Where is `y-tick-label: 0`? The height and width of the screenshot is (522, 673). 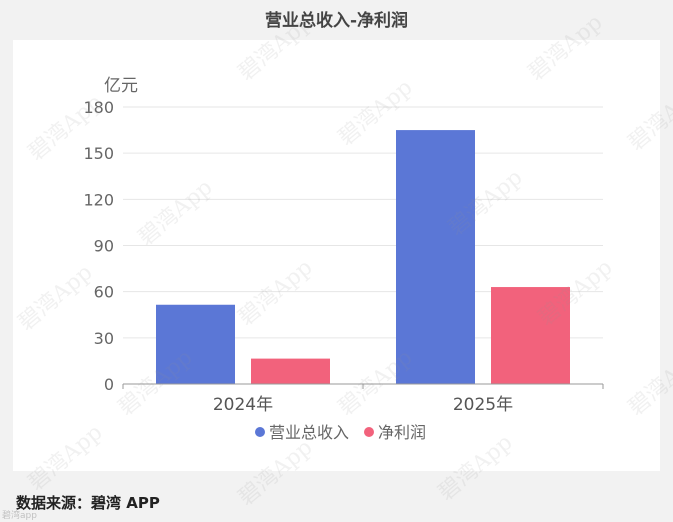
y-tick-label: 0 is located at coordinates (109, 384).